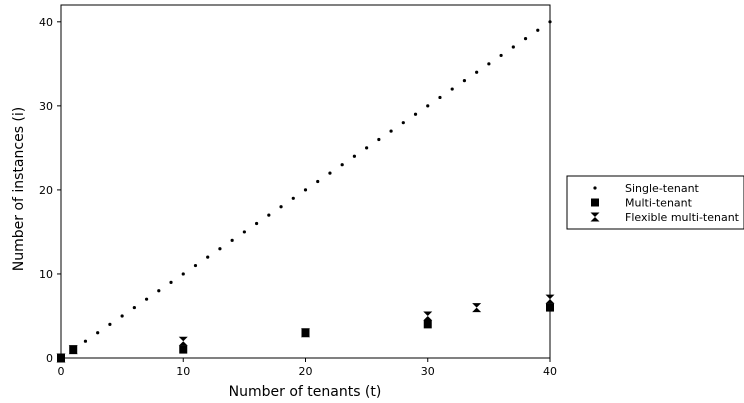  What do you see at coordinates (49, 358) in the screenshot?
I see `y-tick-label: 0` at bounding box center [49, 358].